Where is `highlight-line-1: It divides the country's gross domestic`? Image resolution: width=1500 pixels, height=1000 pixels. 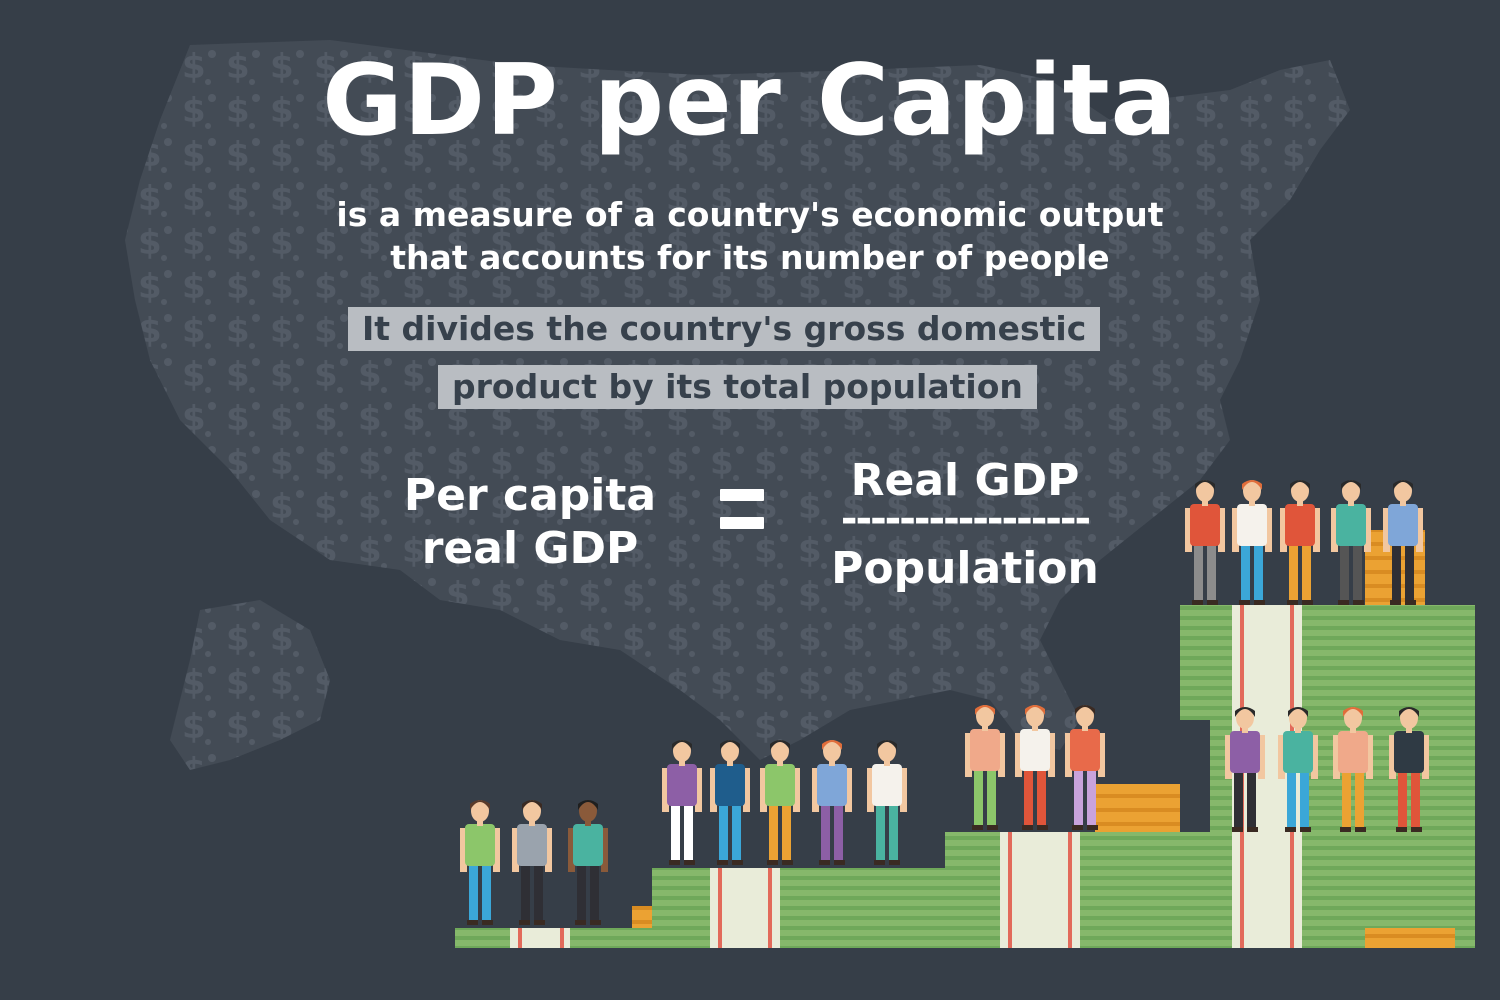
highlight-line-1: It divides the country's gross domestic is located at coordinates (724, 329).